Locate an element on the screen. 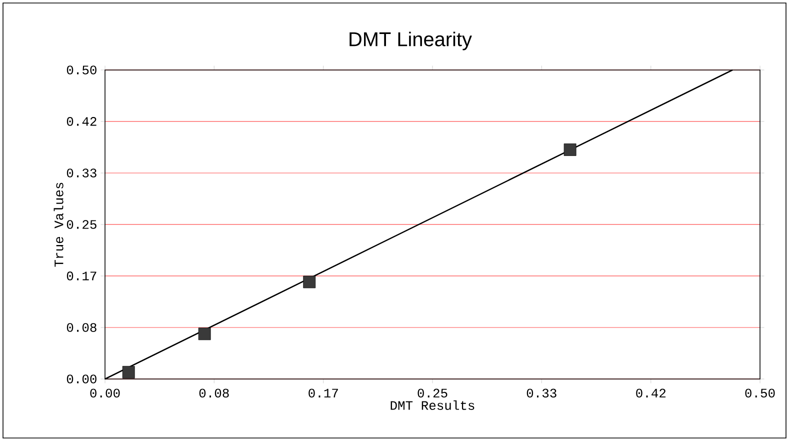  y-tick-label: 0.25 is located at coordinates (81, 224).